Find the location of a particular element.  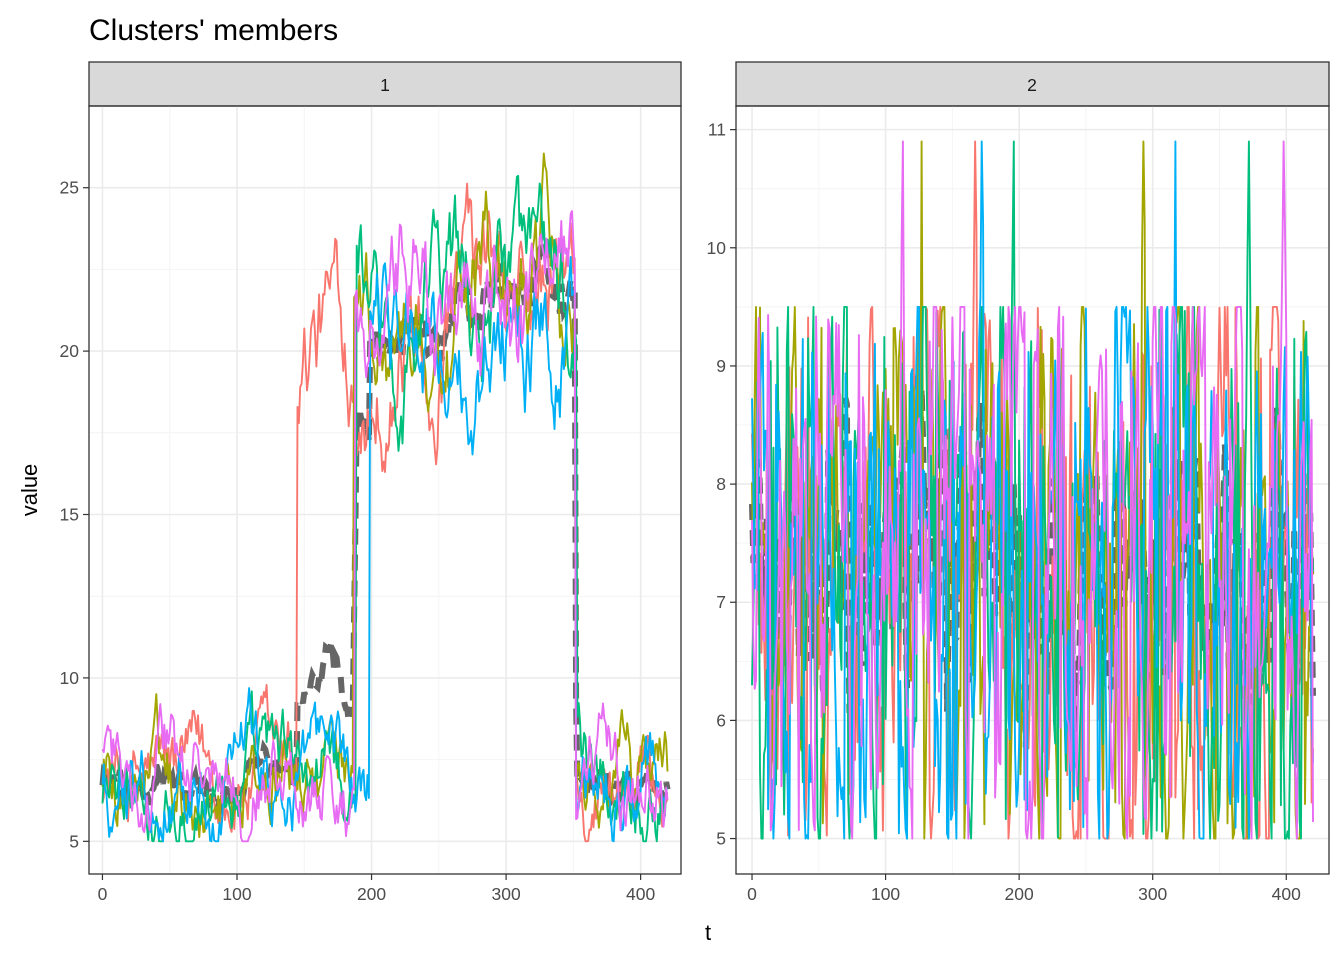

panel-1-y-axis: 5 10 15 20 25 is located at coordinates (74, 514).